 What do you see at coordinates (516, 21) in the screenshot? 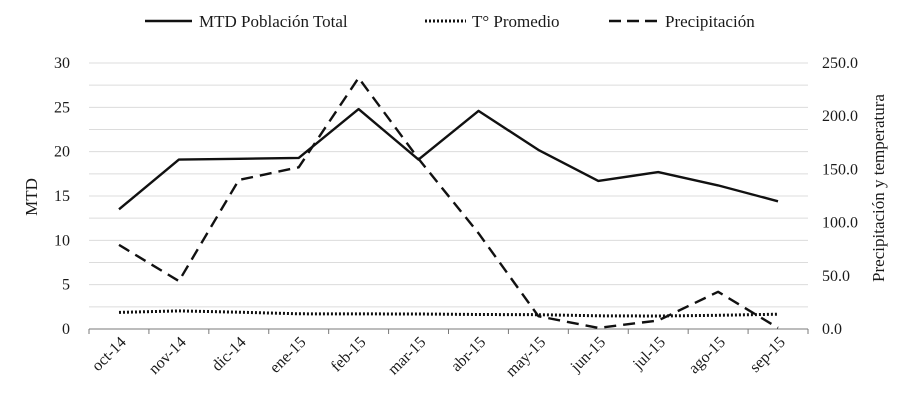
I see `legend-label: T° Promedio` at bounding box center [516, 21].